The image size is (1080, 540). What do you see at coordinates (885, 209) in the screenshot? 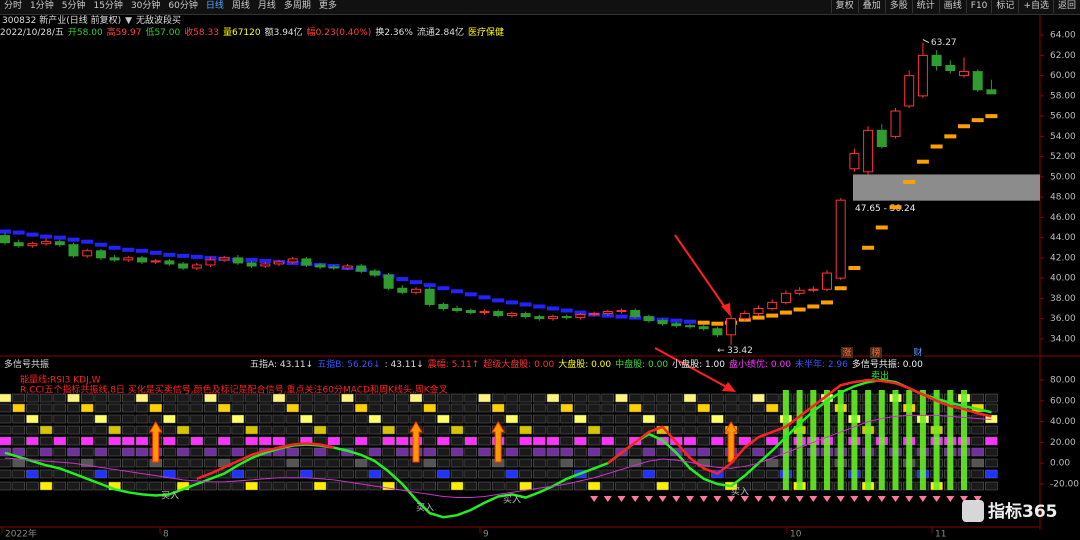
I see `zone-label: 47.65 - 50.24` at bounding box center [885, 209].